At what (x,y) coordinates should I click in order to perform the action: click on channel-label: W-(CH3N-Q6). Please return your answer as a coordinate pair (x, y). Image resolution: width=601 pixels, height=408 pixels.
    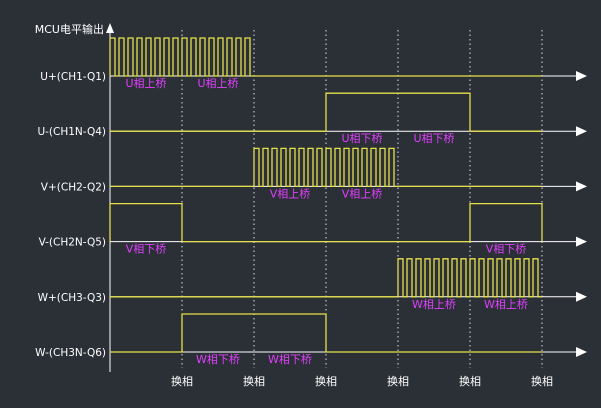
    Looking at the image, I should click on (70, 353).